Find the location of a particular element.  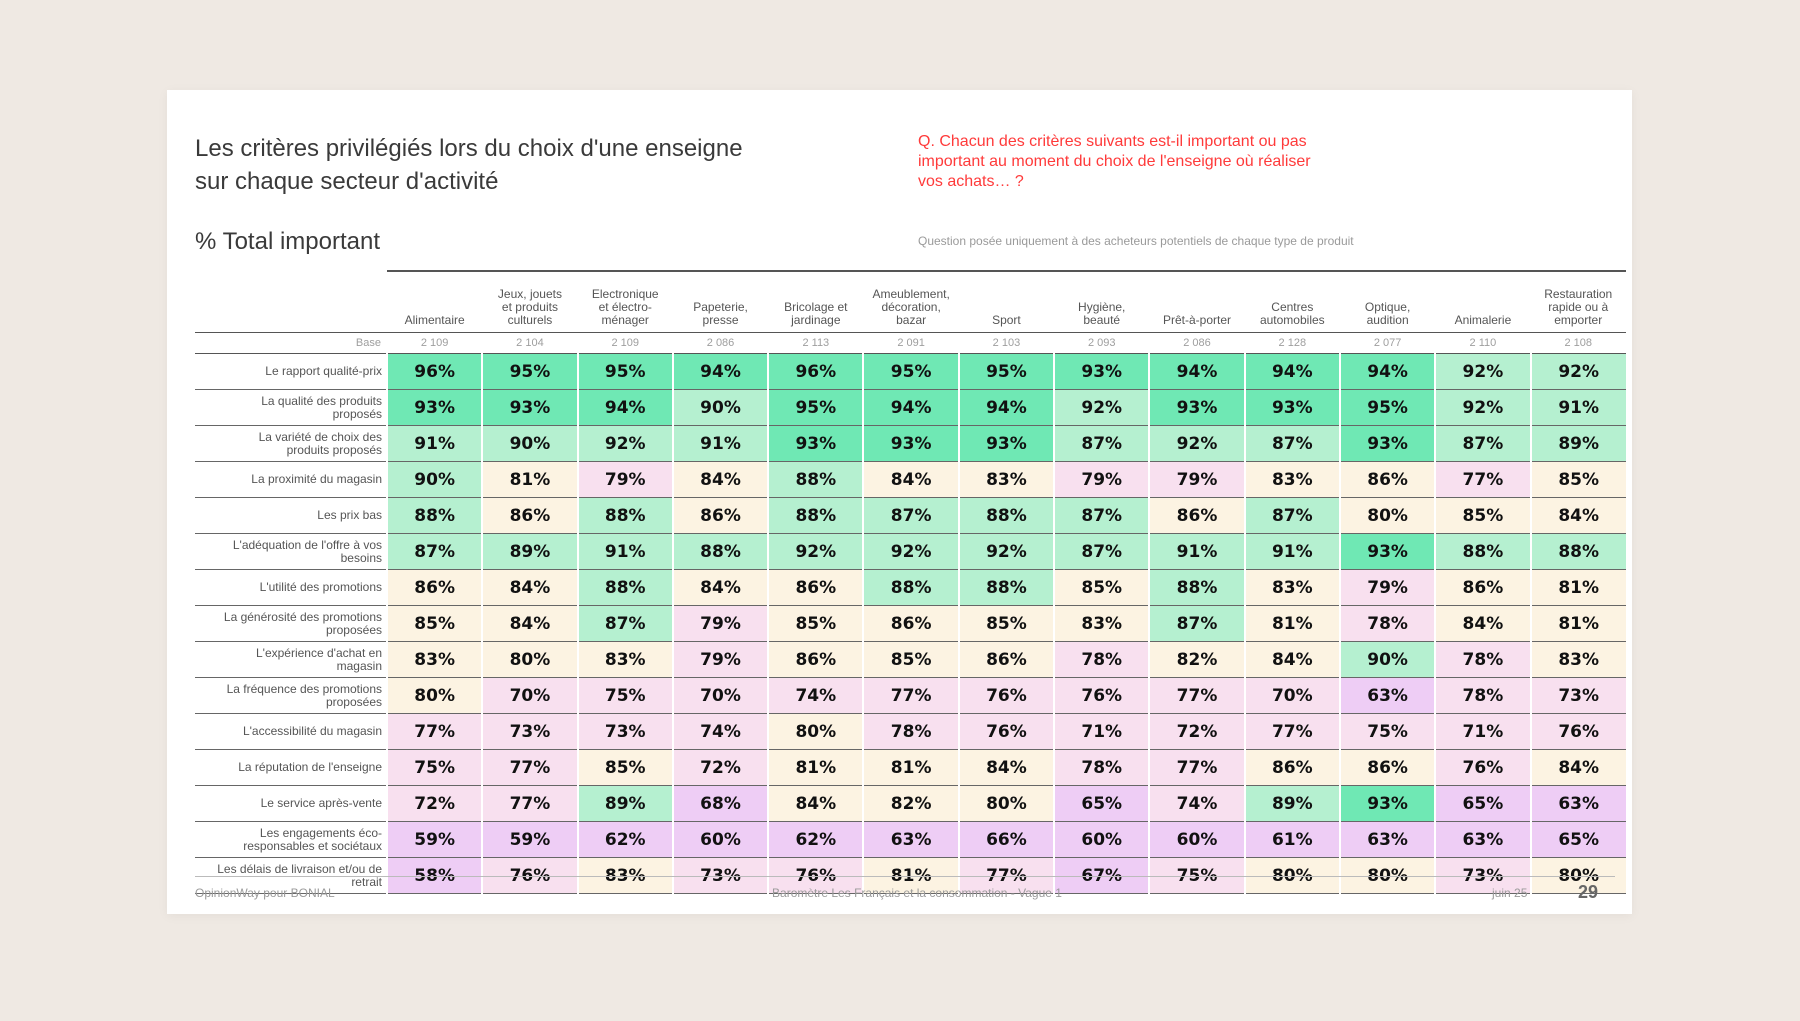

row-label: L'accessibilité du magasin is located at coordinates (291, 731).